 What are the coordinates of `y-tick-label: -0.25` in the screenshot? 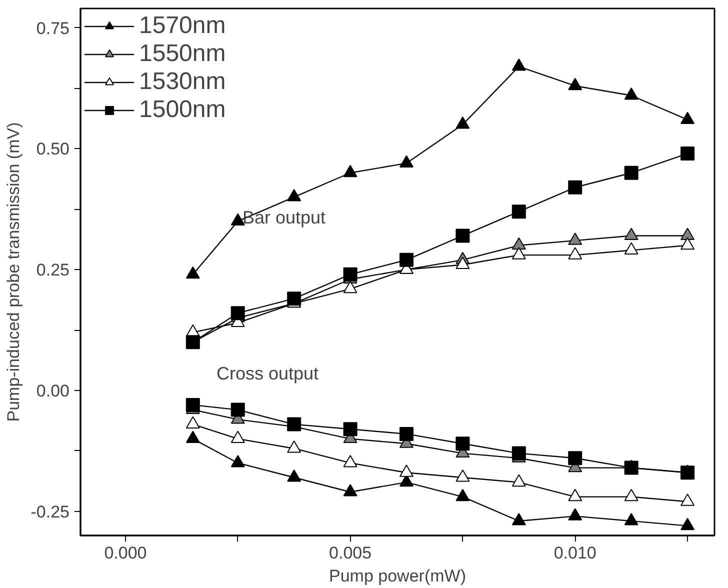 It's located at (50, 512).